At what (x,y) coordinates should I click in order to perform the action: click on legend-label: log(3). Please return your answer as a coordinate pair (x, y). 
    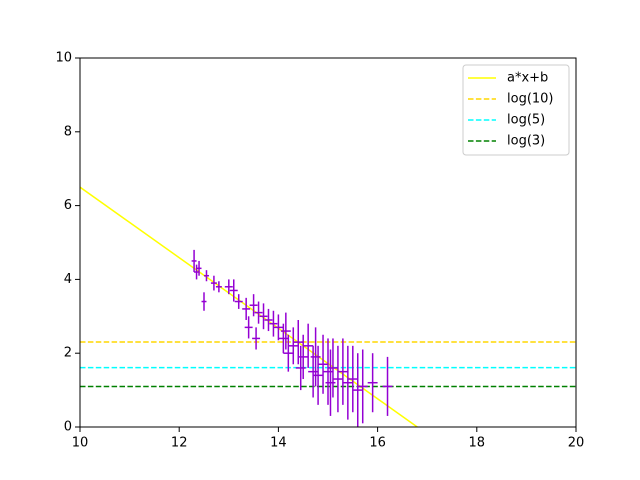
    Looking at the image, I should click on (526, 141).